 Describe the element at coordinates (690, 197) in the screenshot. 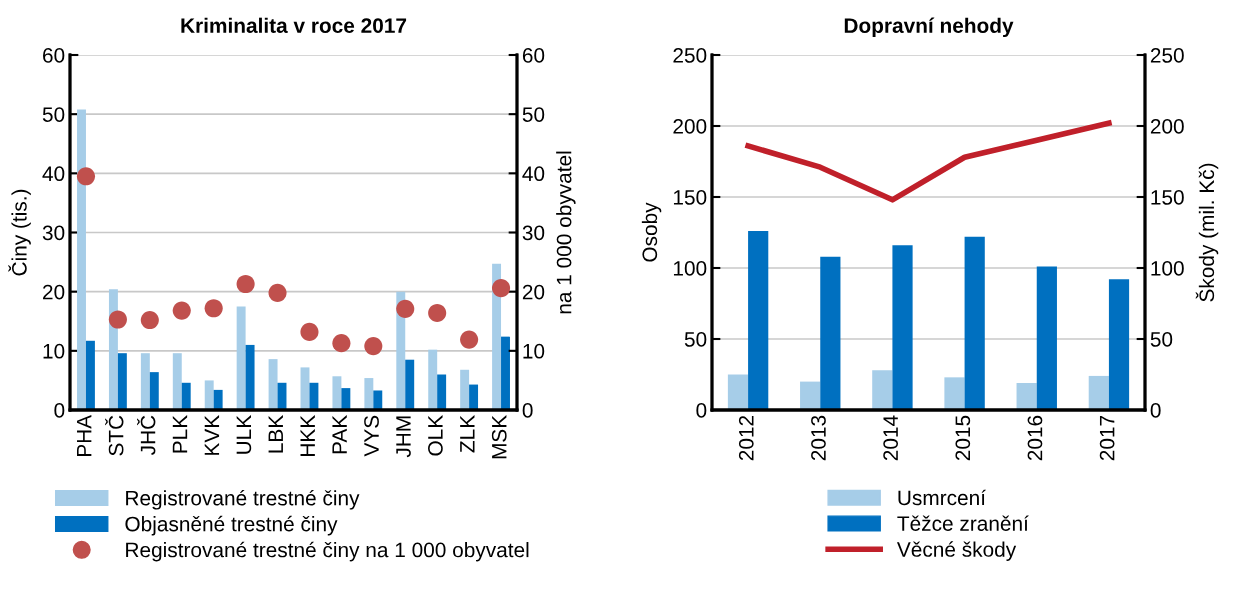

I see `y-tick-label: 150` at that location.